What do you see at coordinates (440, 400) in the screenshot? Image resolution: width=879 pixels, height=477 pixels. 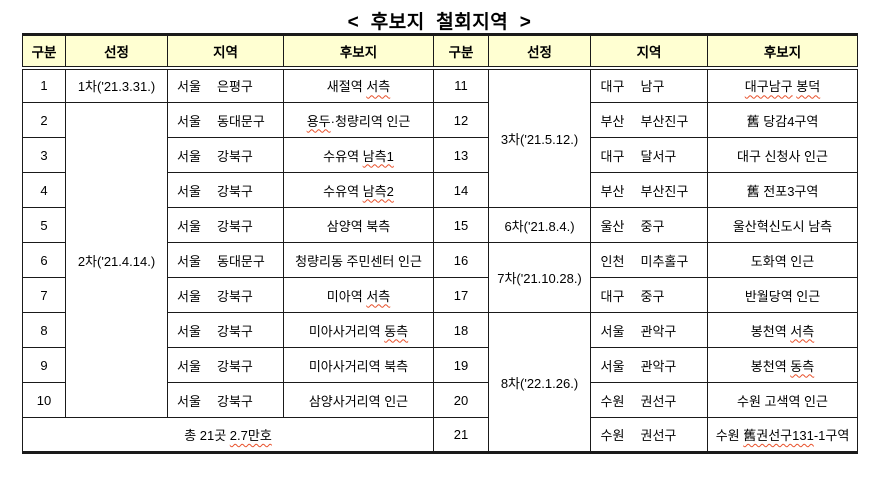 I see `table-row: 10 서울 강북구 삼양사거리역 인근 20 수원 권선구 수원 고색역 인근` at bounding box center [440, 400].